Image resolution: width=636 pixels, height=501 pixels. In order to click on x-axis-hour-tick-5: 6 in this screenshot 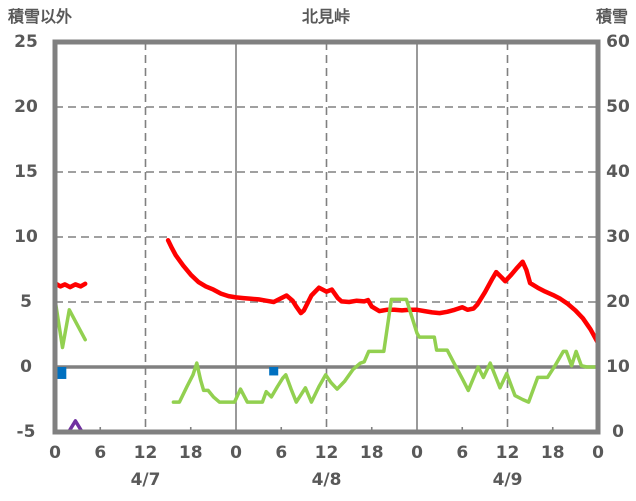, I will do `click(281, 453)`.